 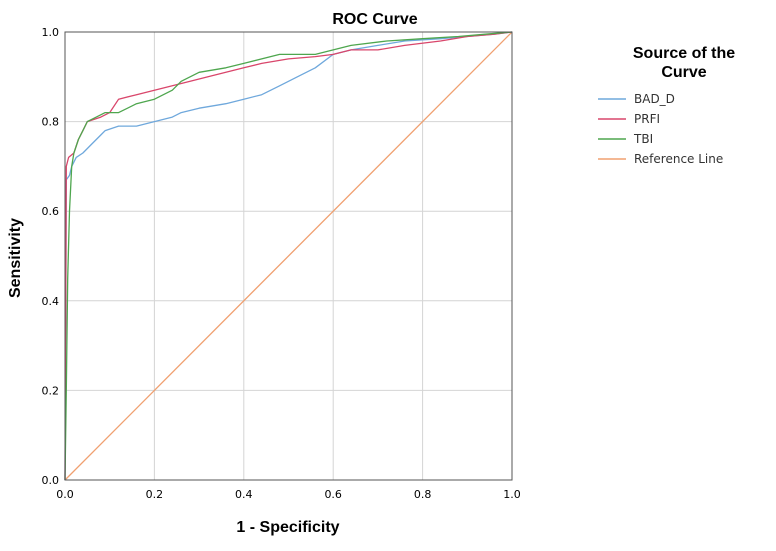 What do you see at coordinates (51, 390) in the screenshot?
I see `y-tick-label: 0.2` at bounding box center [51, 390].